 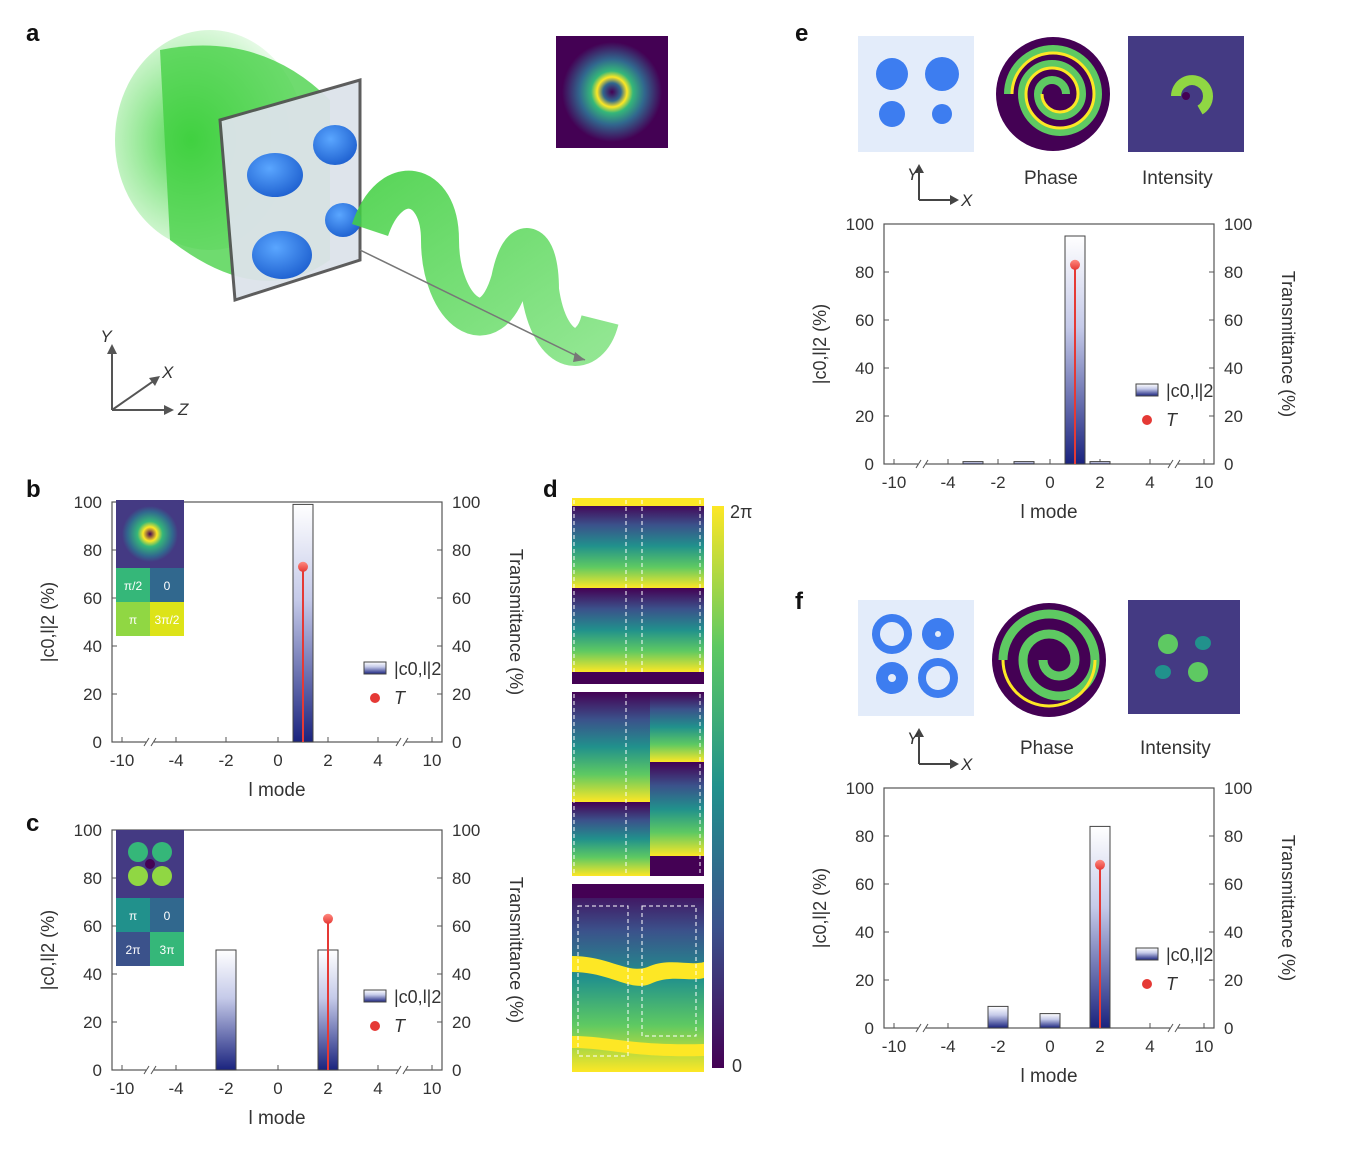 I want to click on intensity-map-f, so click(x=1184, y=657).